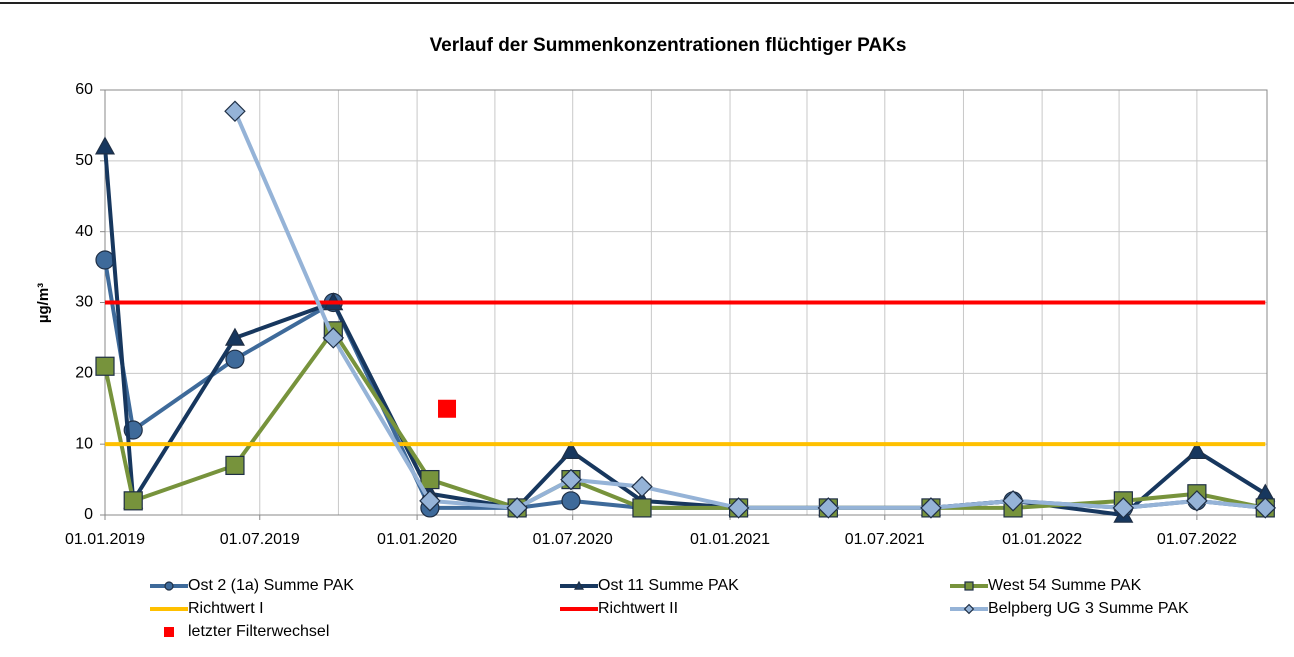 This screenshot has width=1294, height=657. What do you see at coordinates (417, 539) in the screenshot?
I see `x-tick-label: 01.01.2020` at bounding box center [417, 539].